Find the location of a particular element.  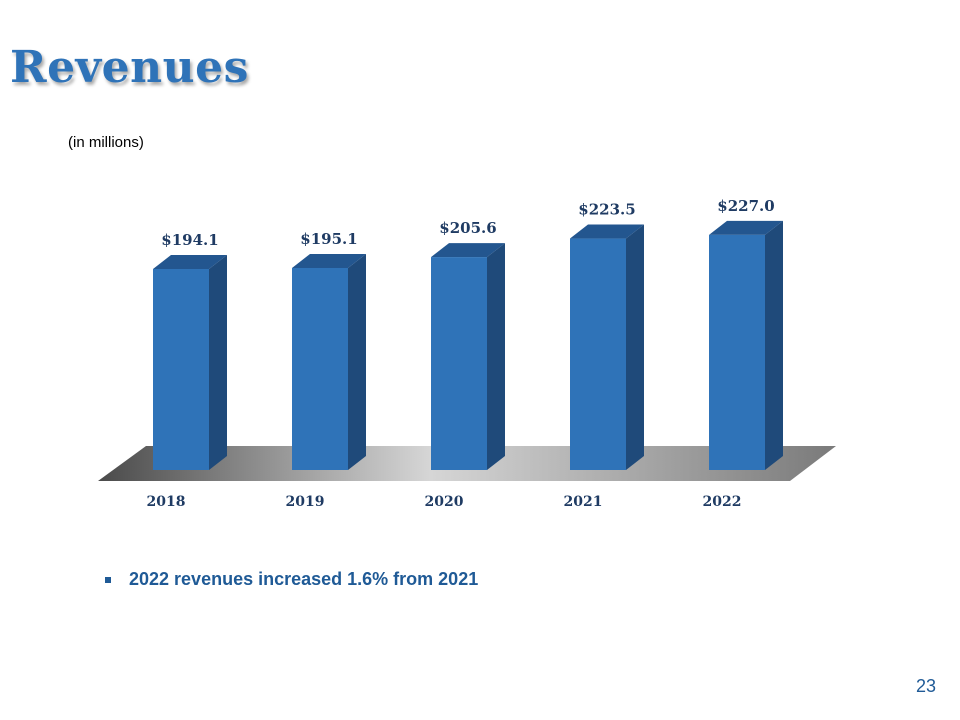

x-tick-label: 2019 is located at coordinates (305, 502).